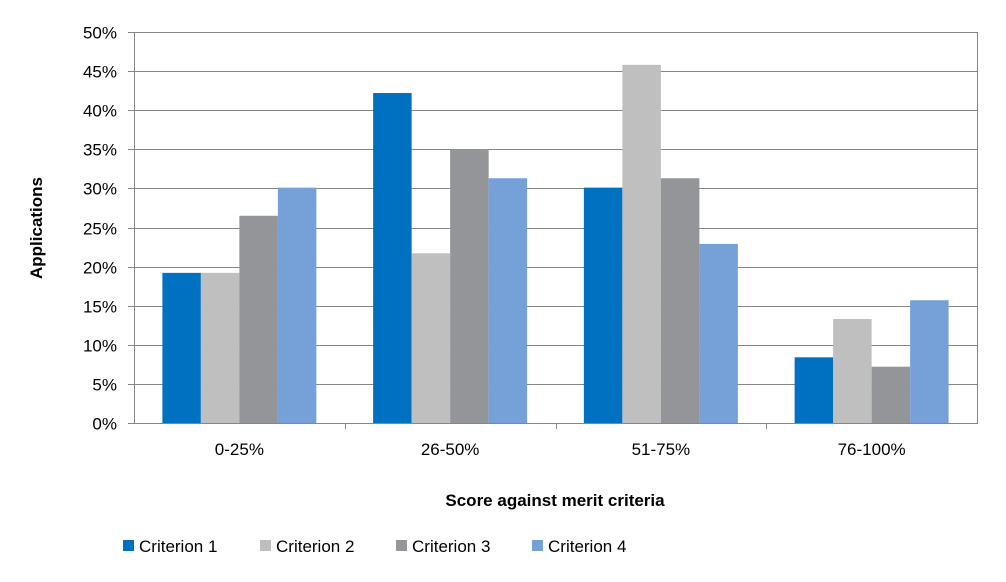 The image size is (1006, 582). Describe the element at coordinates (100, 111) in the screenshot. I see `y-tick-label: 40%` at that location.